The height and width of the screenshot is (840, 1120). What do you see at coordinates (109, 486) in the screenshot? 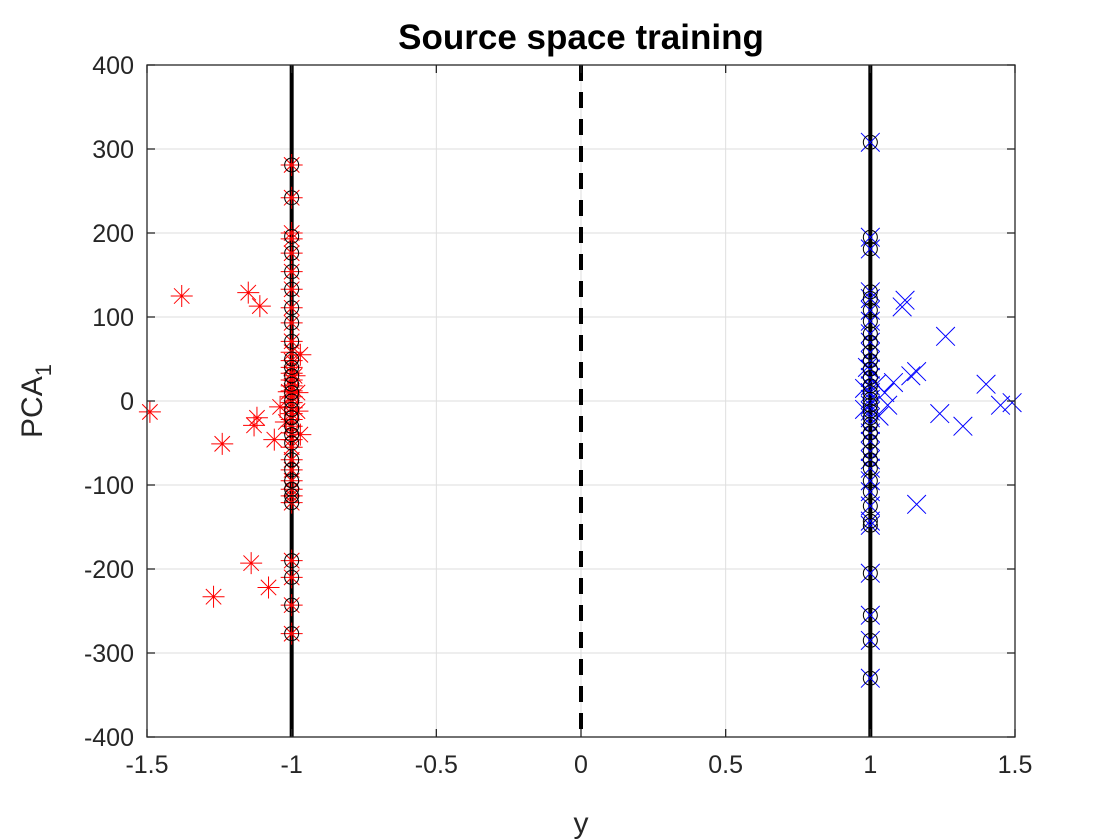
I see `y-tick-label: -100` at bounding box center [109, 486].